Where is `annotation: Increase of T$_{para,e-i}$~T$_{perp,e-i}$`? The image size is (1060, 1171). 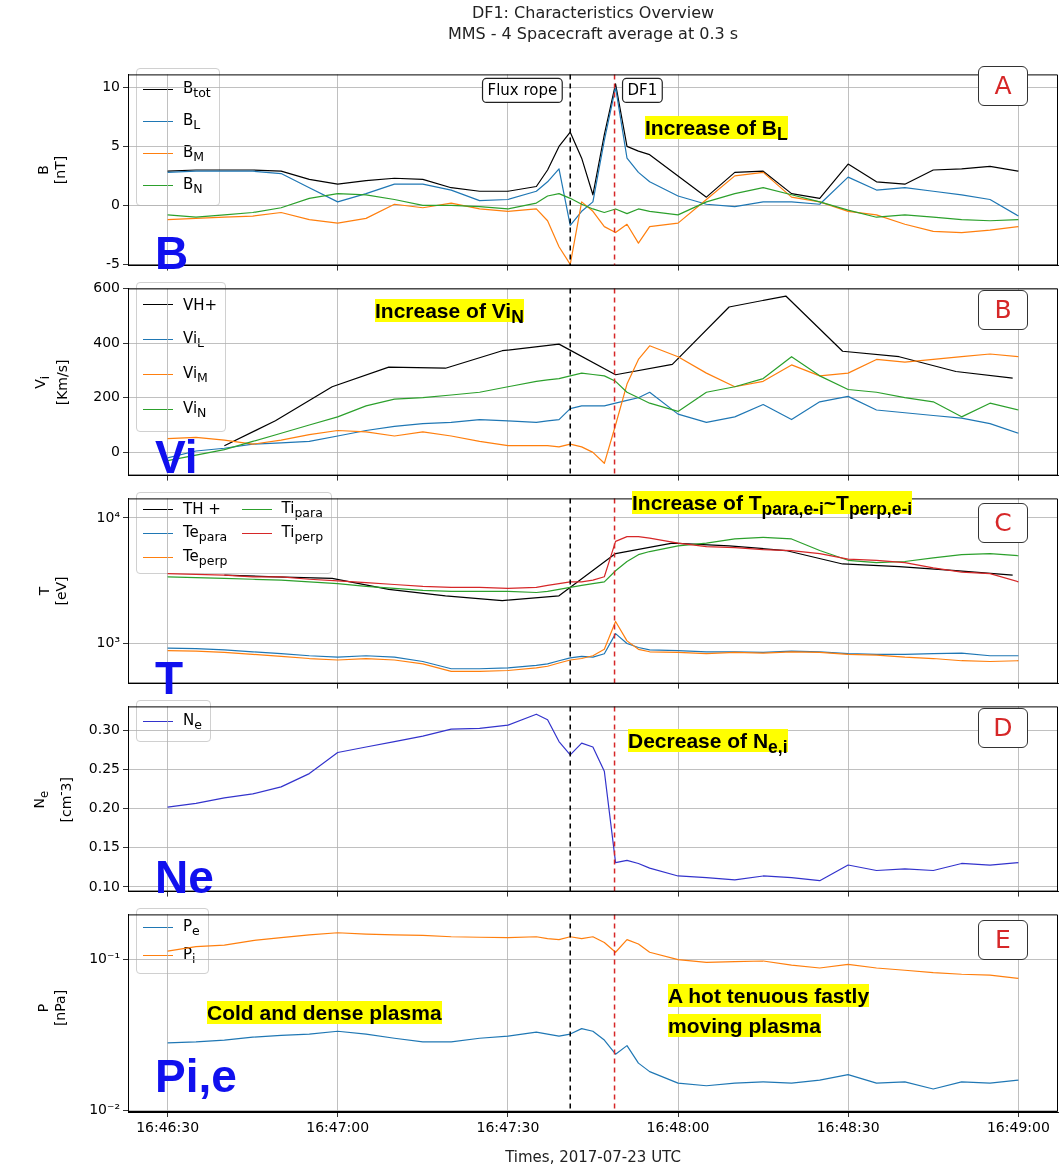
annotation: Increase of T$_{para,e-i}$~T$_{perp,e-i}$ is located at coordinates (772, 505).